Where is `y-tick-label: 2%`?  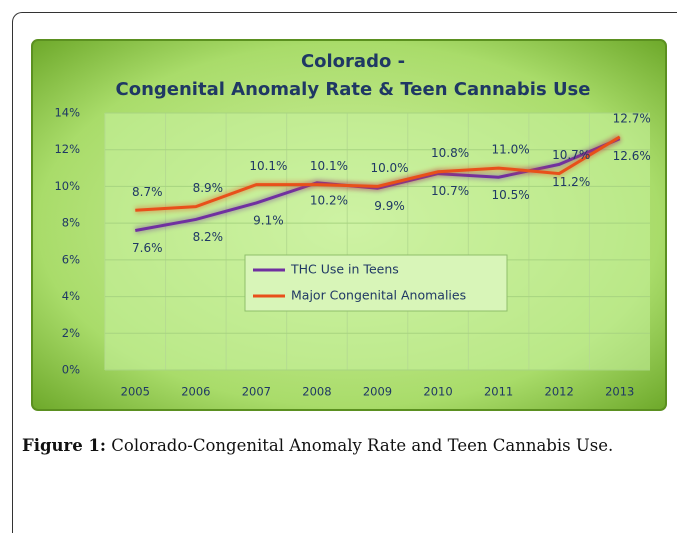 y-tick-label: 2% is located at coordinates (71, 333).